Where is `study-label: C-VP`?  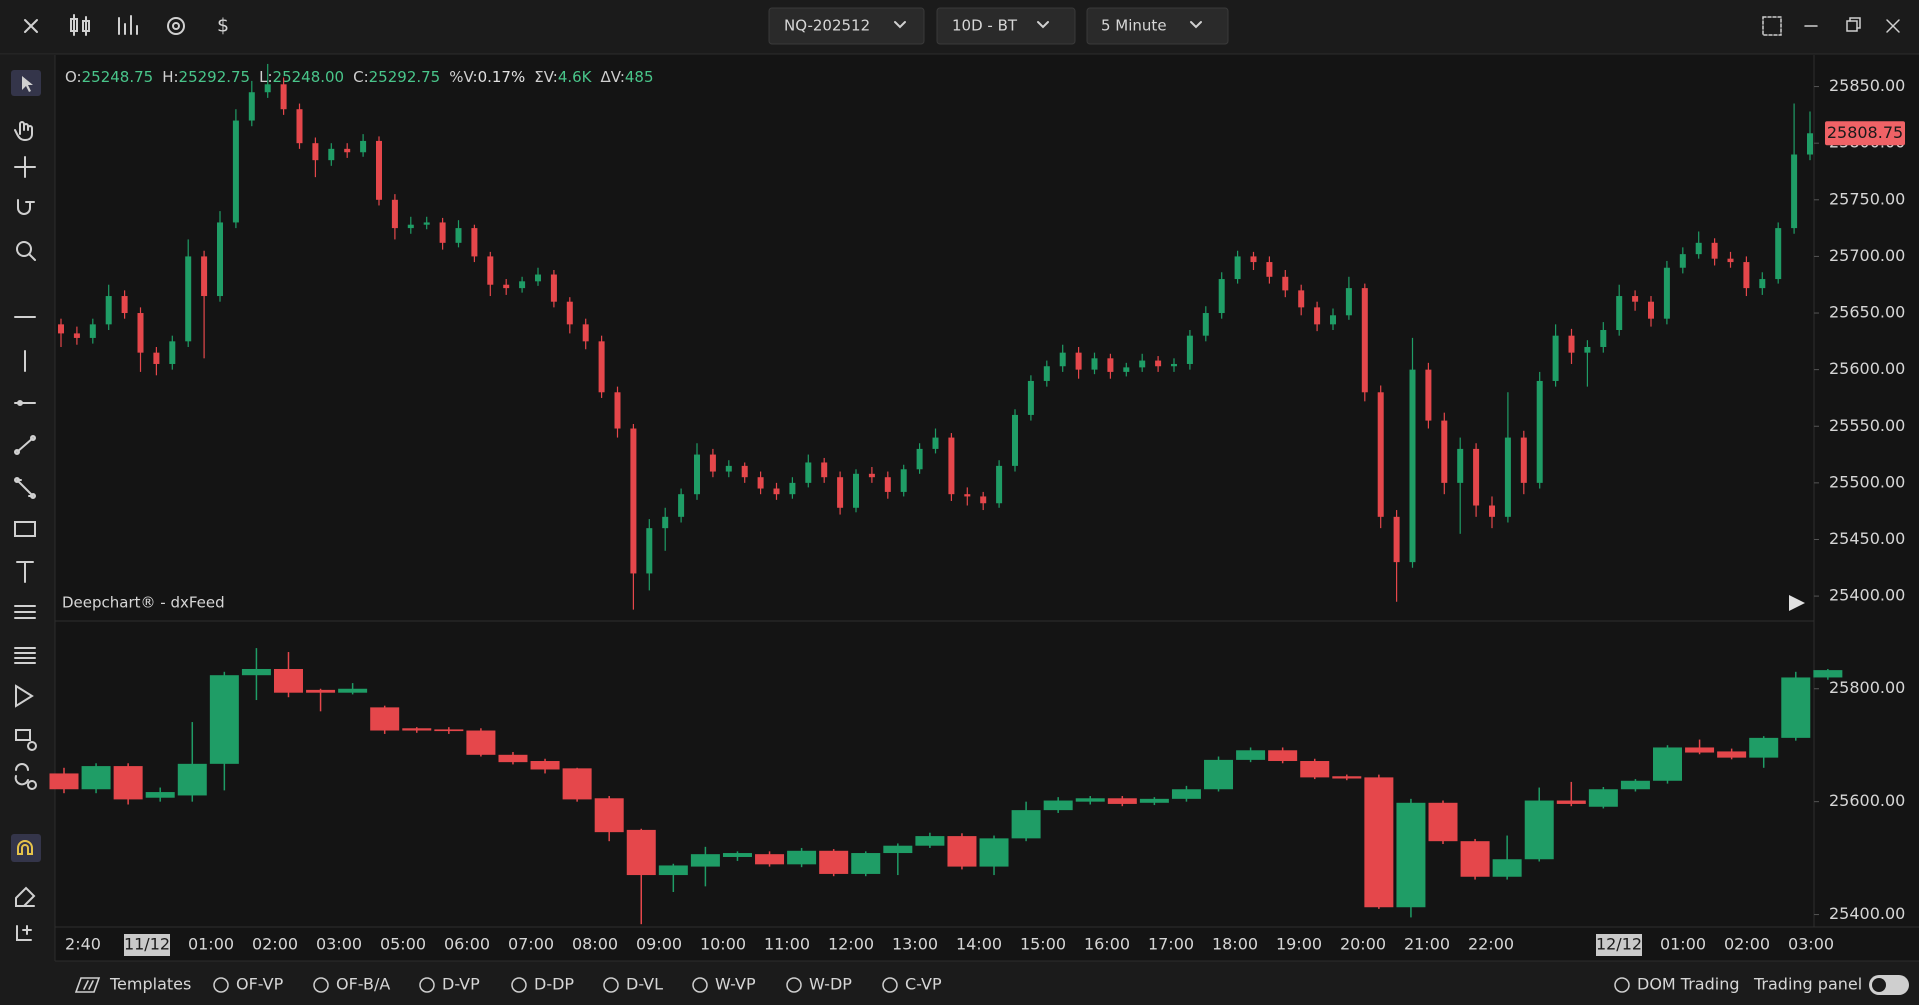
study-label: C-VP is located at coordinates (923, 984).